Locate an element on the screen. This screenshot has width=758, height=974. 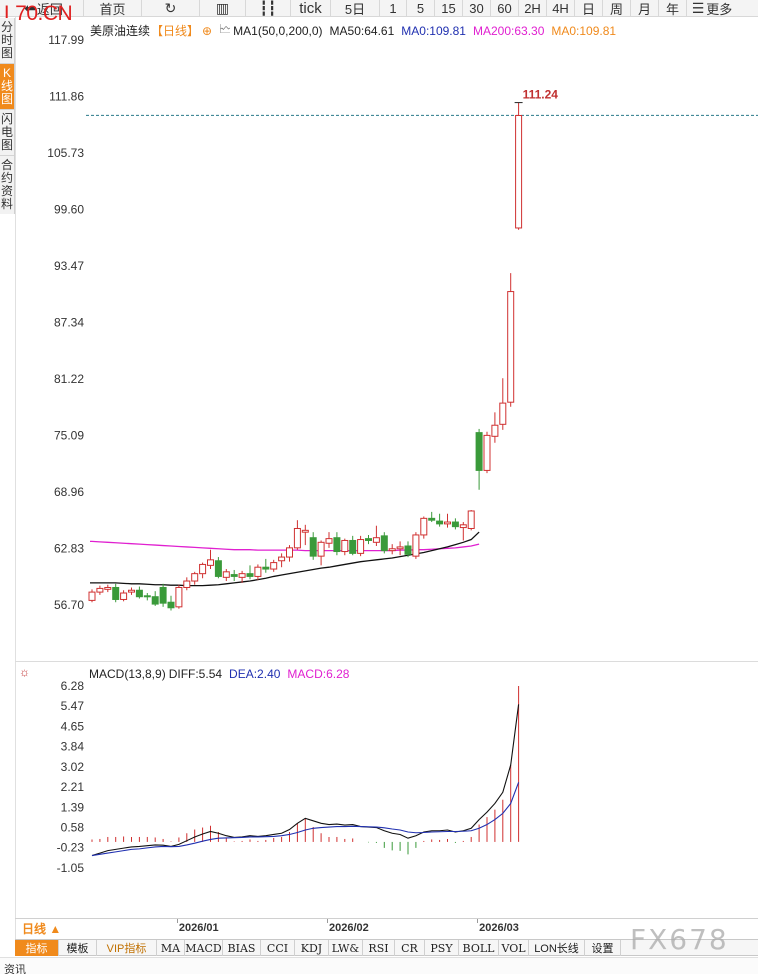
more-button: ☰ 更多 is located at coordinates (712, 8).